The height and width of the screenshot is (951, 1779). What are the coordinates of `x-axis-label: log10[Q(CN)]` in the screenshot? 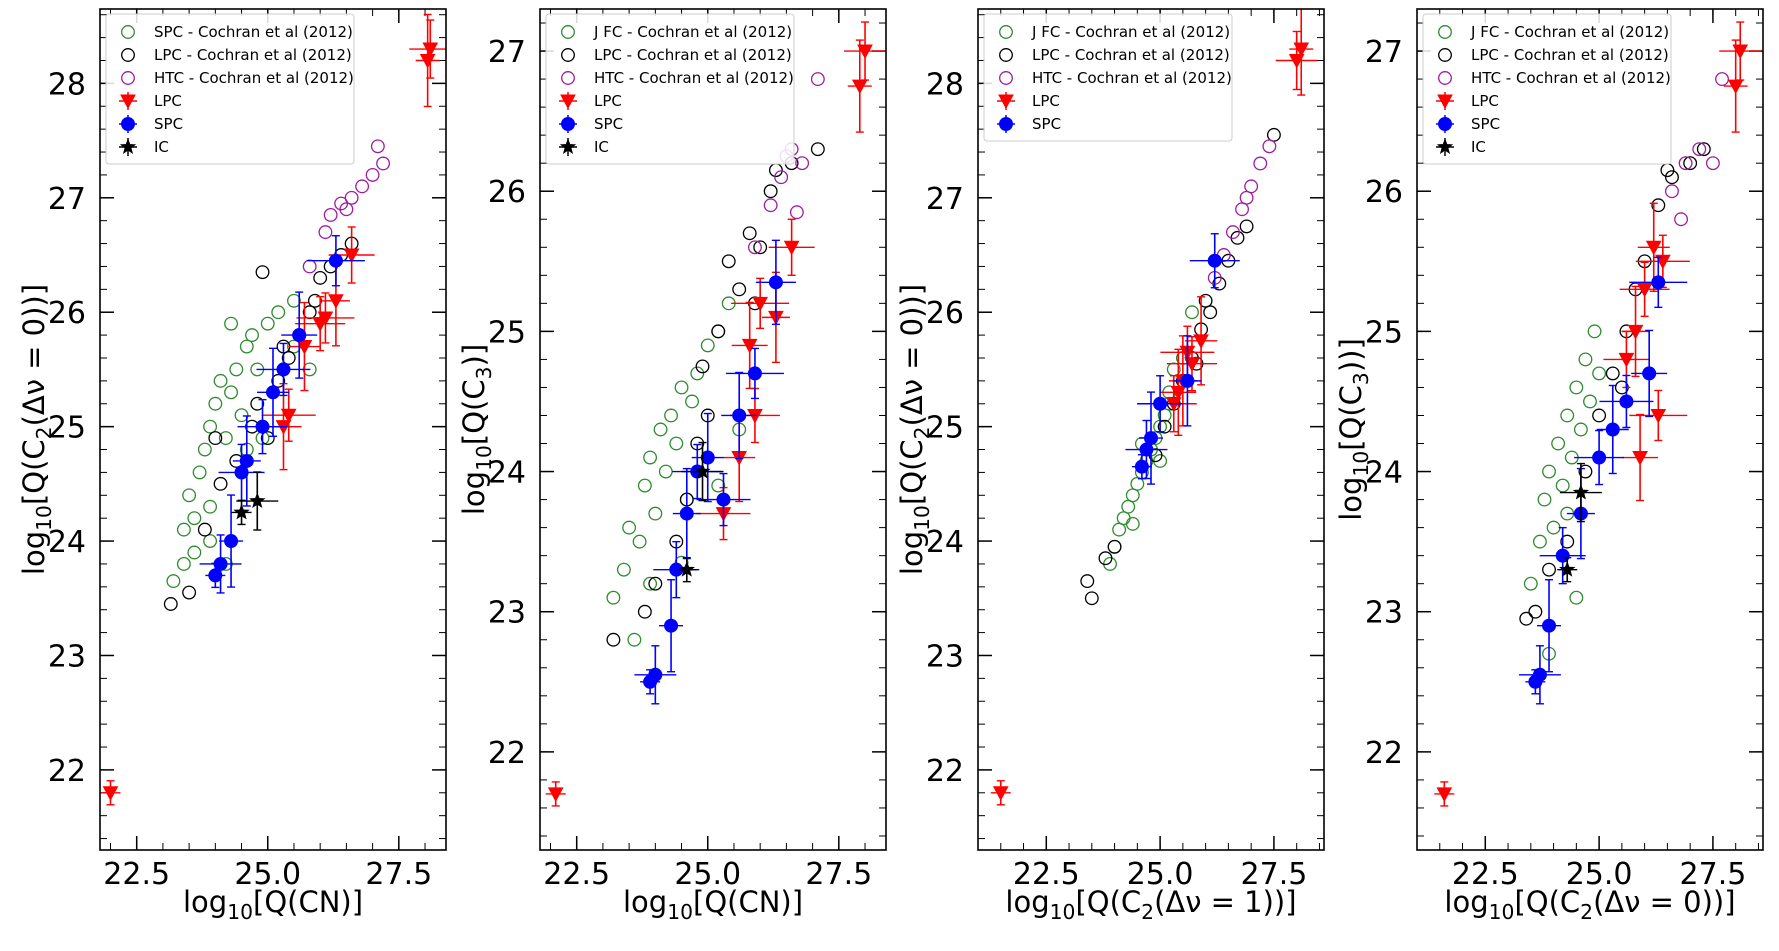 It's located at (713, 904).